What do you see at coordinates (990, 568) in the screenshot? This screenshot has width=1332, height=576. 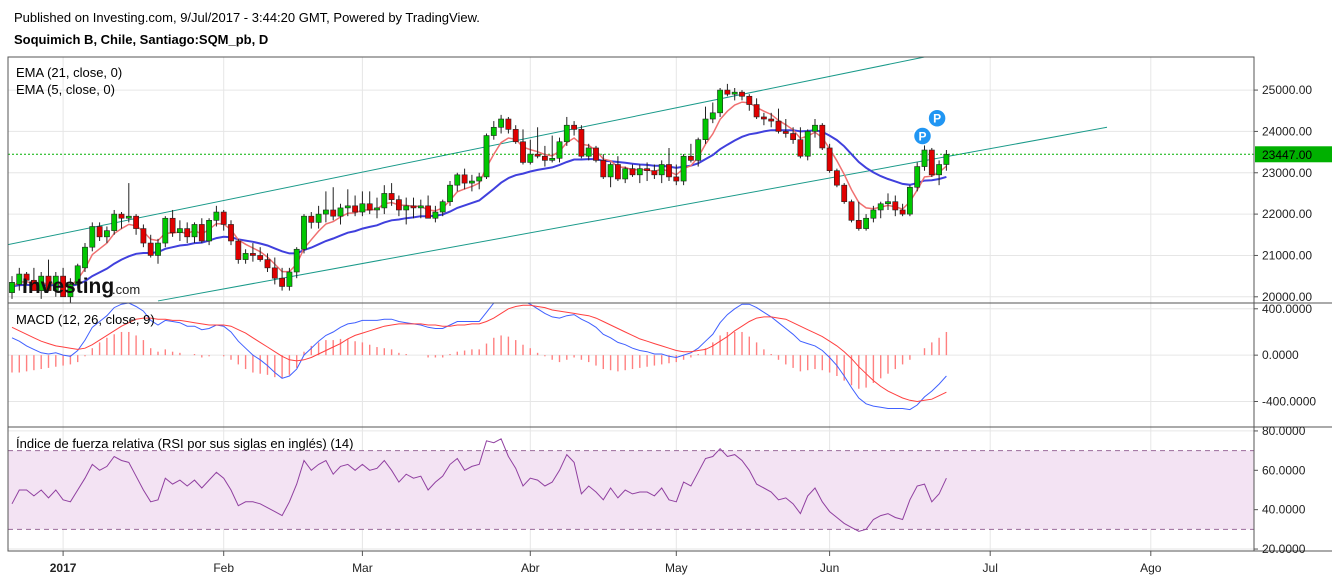 I see `x-tick-label: Jul` at bounding box center [990, 568].